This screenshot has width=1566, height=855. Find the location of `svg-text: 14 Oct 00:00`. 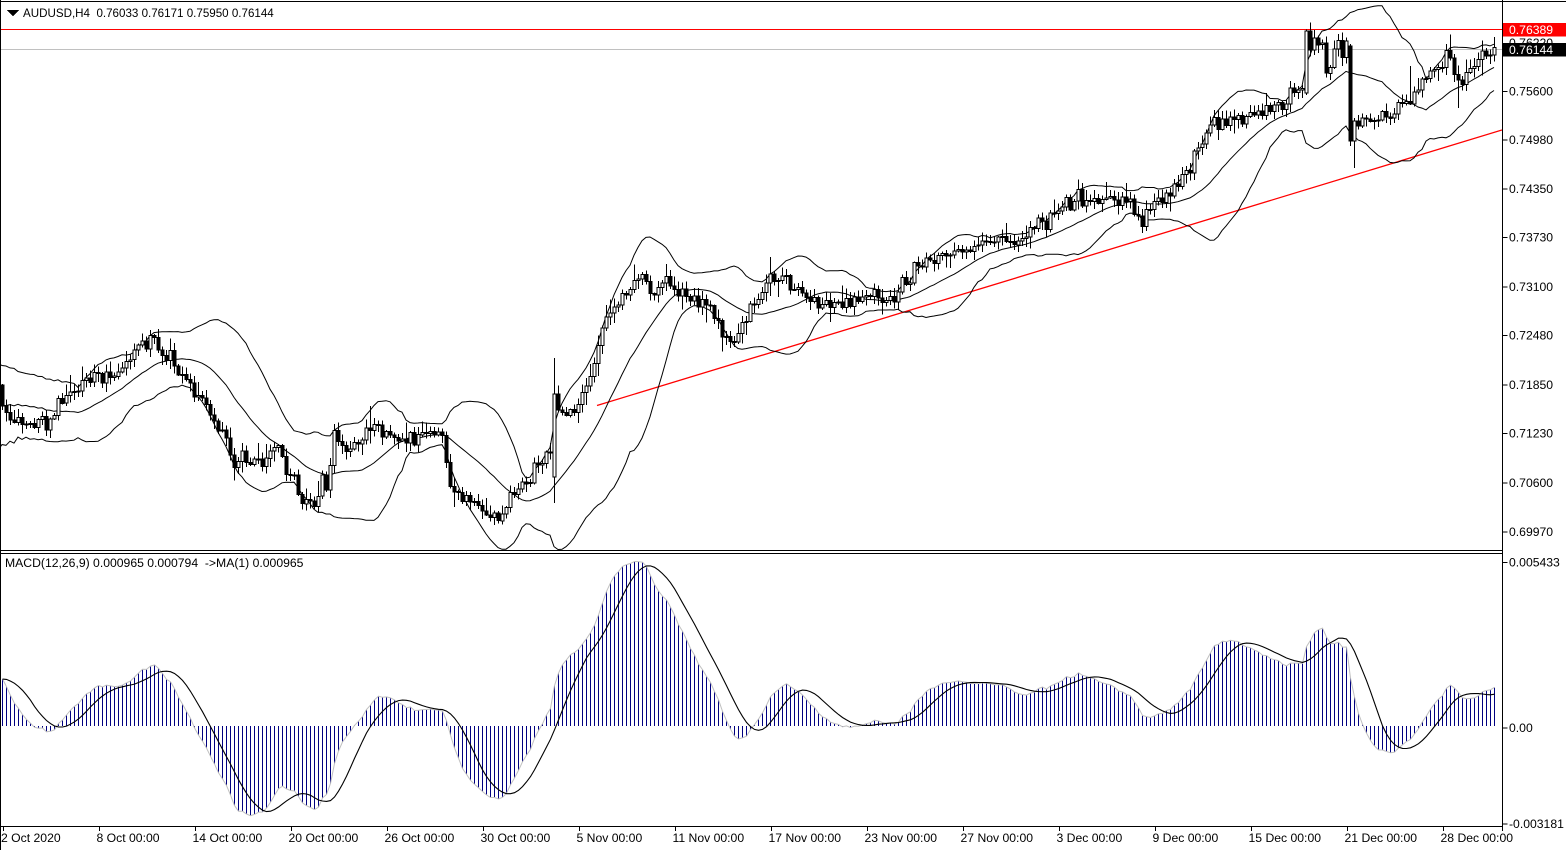

svg-text: 14 Oct 00:00 is located at coordinates (228, 838).